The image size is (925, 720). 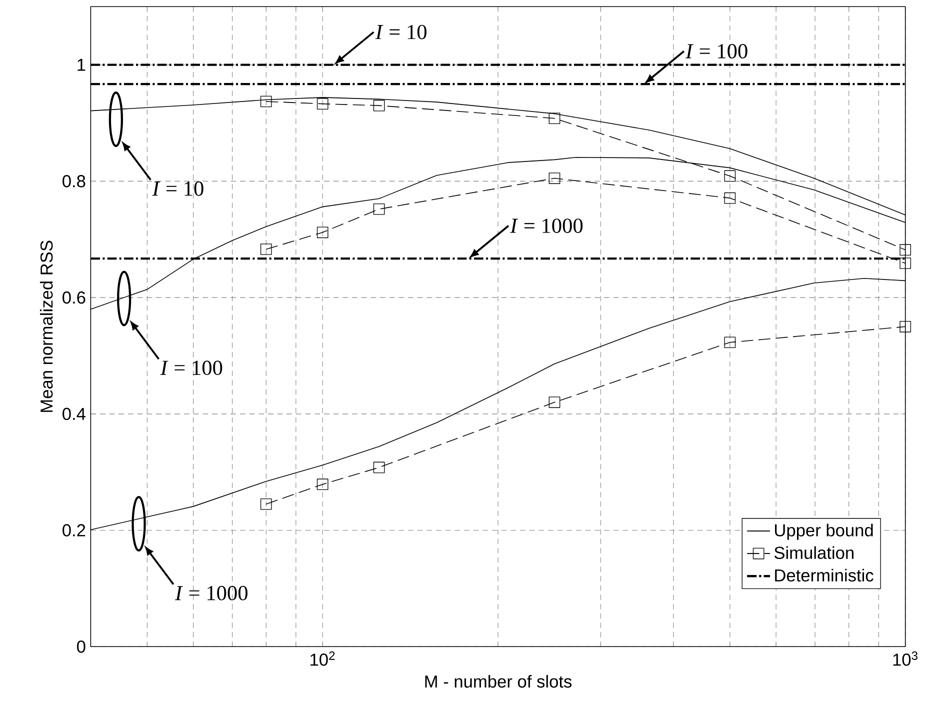 I want to click on y-tick-label: 1, so click(x=82, y=64).